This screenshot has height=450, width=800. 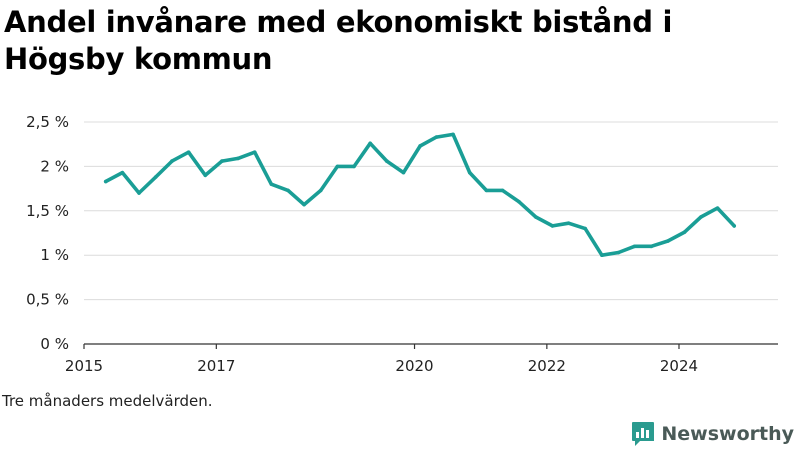 I want to click on brand-logo: Newsworthy, so click(x=712, y=434).